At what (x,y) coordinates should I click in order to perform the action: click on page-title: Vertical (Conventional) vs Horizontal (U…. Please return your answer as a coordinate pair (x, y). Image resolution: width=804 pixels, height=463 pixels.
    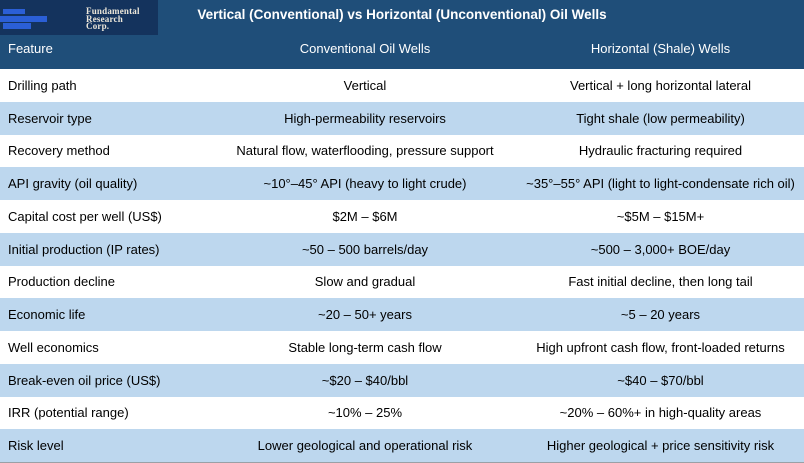
    Looking at the image, I should click on (402, 14).